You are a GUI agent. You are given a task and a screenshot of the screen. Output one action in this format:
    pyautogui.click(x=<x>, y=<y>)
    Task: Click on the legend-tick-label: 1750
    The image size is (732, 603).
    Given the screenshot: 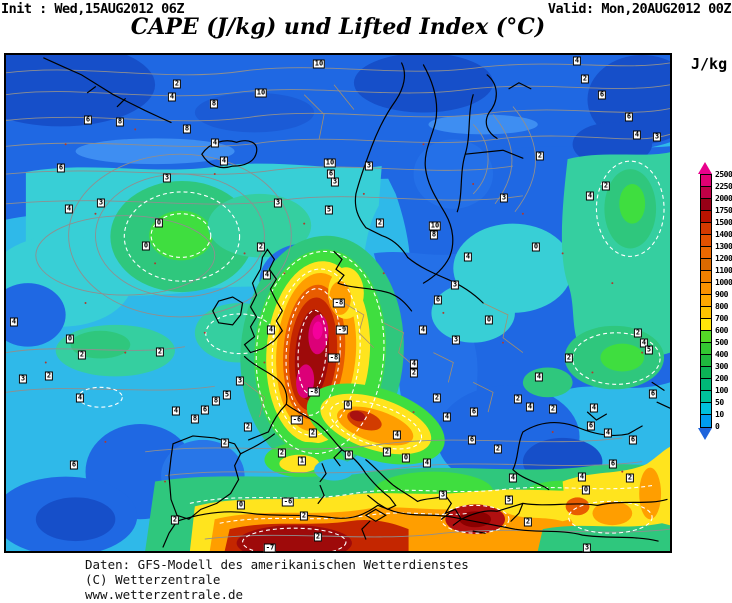 What is the action you would take?
    pyautogui.click(x=723, y=210)
    